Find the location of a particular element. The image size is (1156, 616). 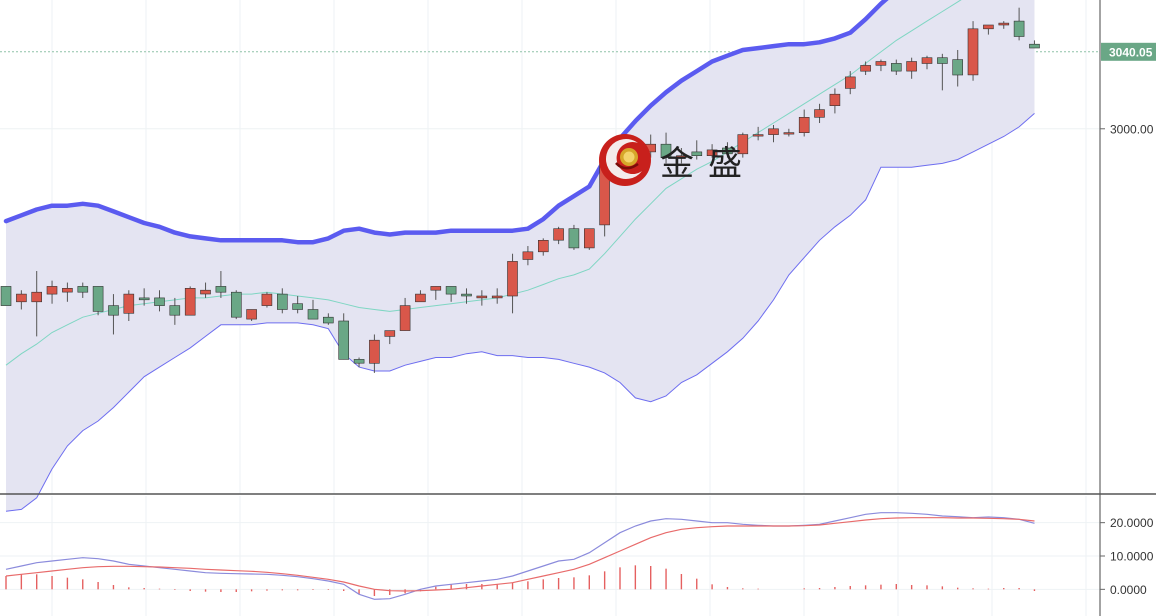

macd-tick-label: 0.0000 is located at coordinates (1128, 590).